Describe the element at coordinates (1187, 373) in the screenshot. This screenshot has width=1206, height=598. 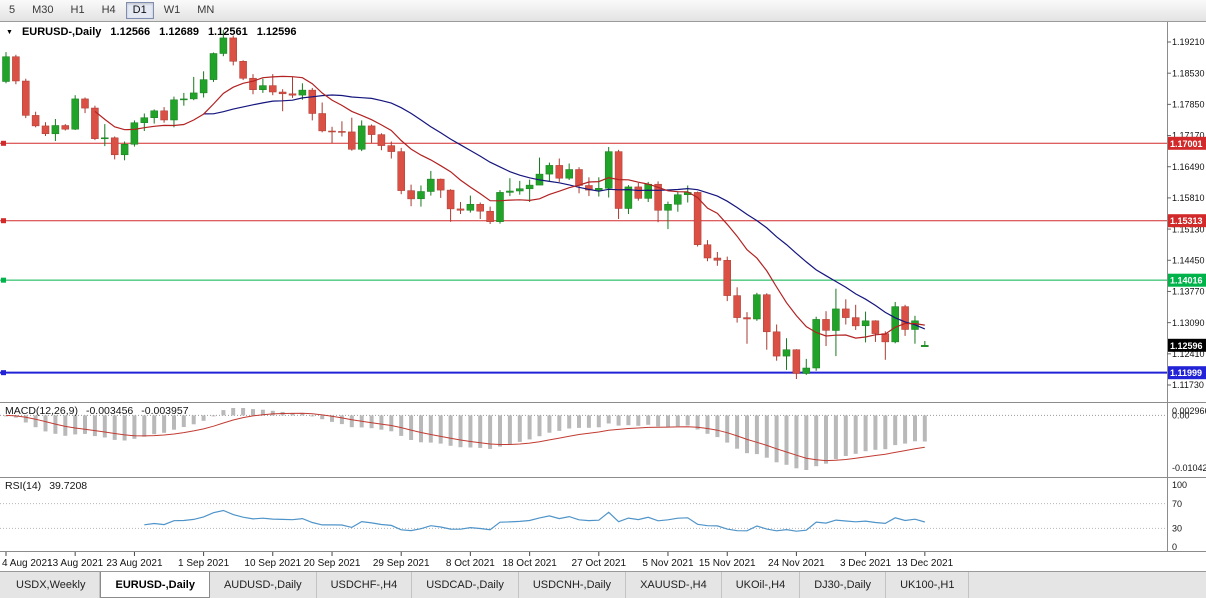
I see `price-tag-1.11999` at that location.